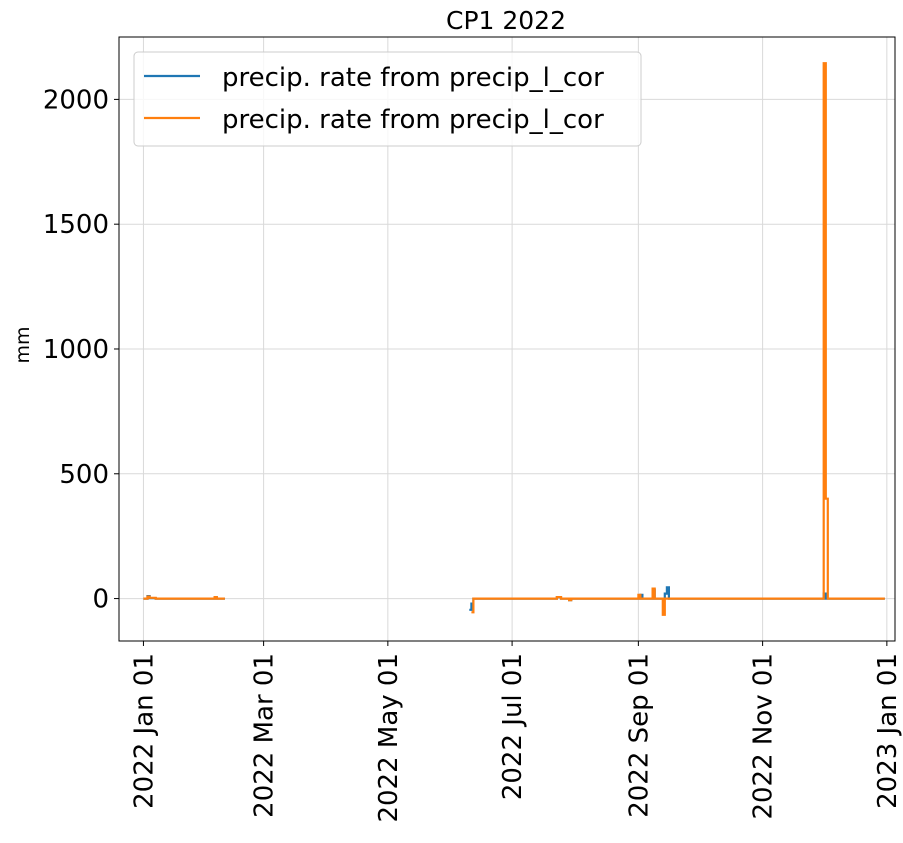 The width and height of the screenshot is (903, 843). What do you see at coordinates (184, 597) in the screenshot?
I see `series-2-line` at bounding box center [184, 597].